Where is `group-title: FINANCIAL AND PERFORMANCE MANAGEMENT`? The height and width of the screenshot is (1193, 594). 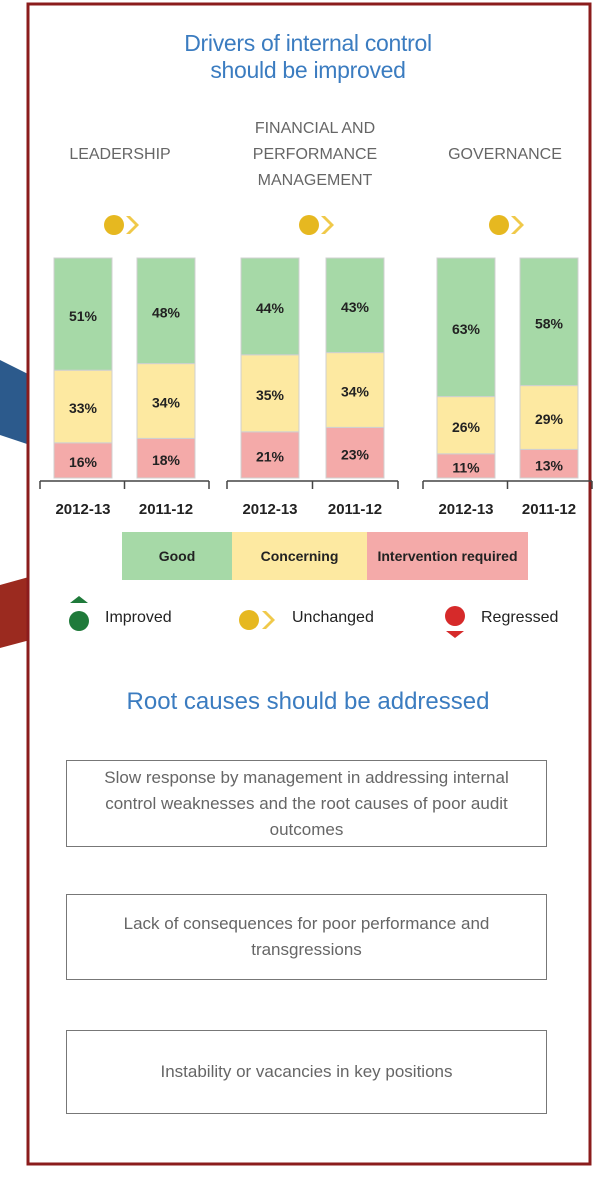
group-title: FINANCIAL AND PERFORMANCE MANAGEMENT is located at coordinates (315, 154).